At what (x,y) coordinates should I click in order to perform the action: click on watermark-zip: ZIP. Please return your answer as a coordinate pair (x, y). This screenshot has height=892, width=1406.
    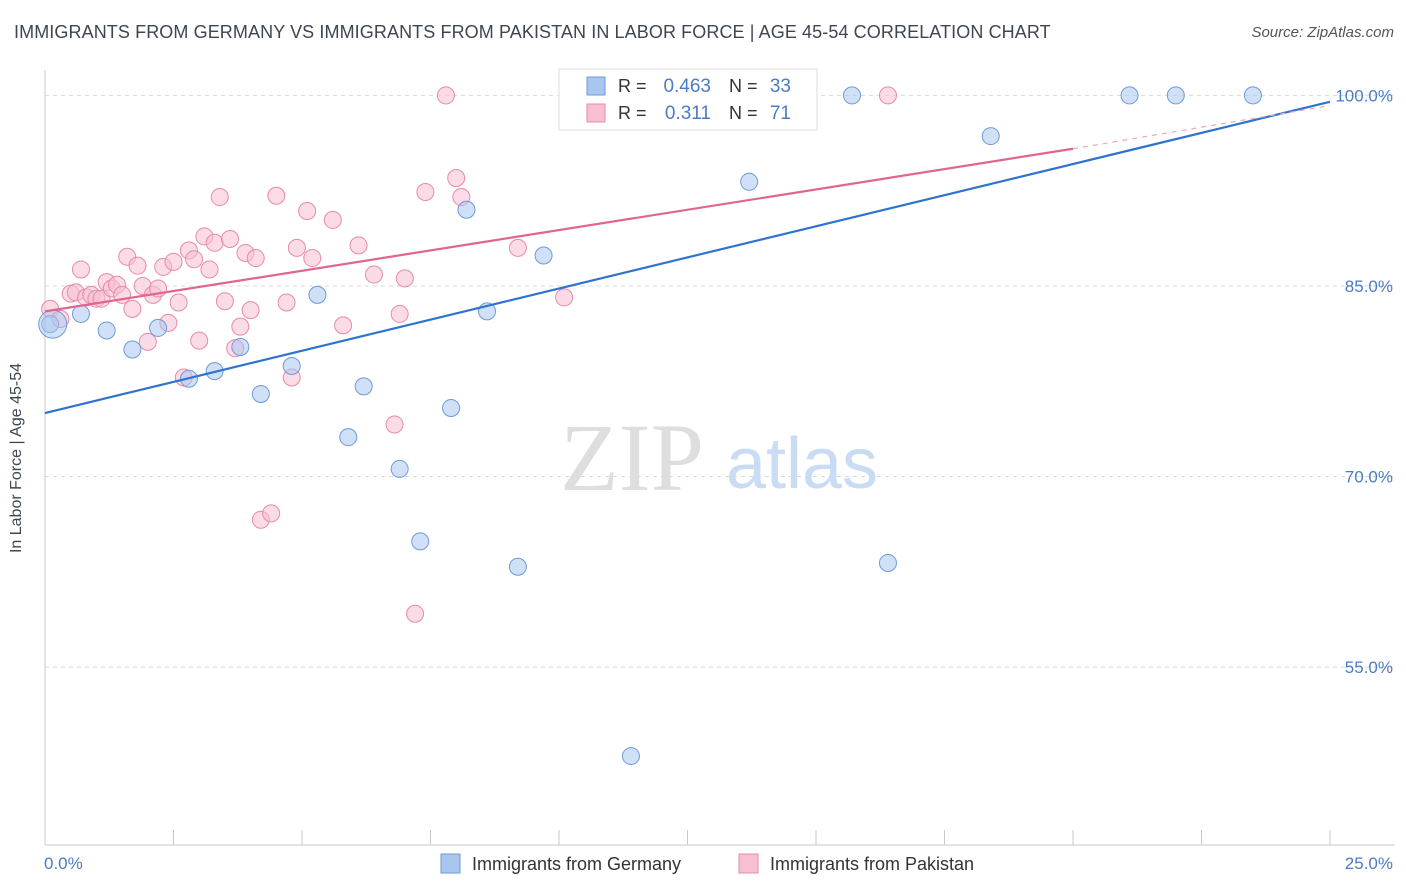
    Looking at the image, I should click on (632, 457).